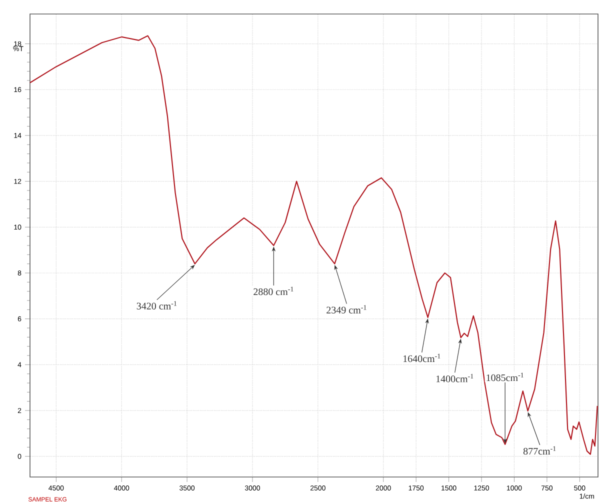 This screenshot has width=602, height=502. Describe the element at coordinates (274, 291) in the screenshot. I see `annotation: 2880 cm$^{-1}$` at that location.